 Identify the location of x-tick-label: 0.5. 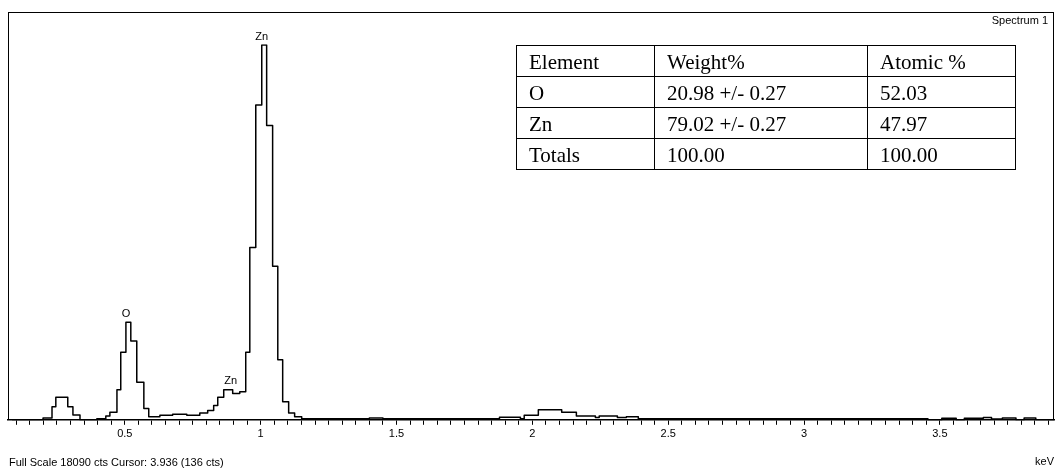
(125, 433).